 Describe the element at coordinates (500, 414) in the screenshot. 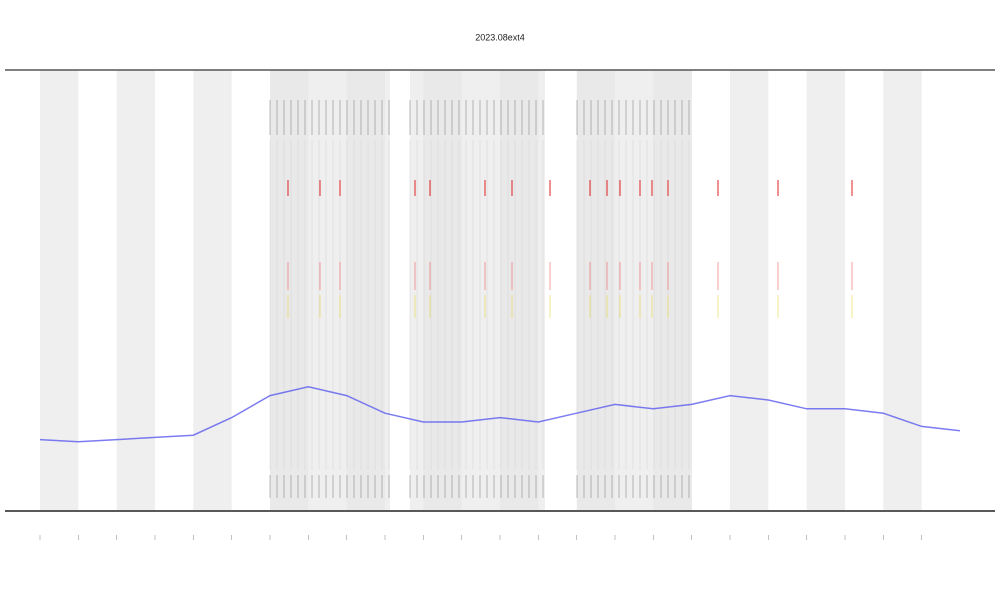

I see `data-line` at that location.